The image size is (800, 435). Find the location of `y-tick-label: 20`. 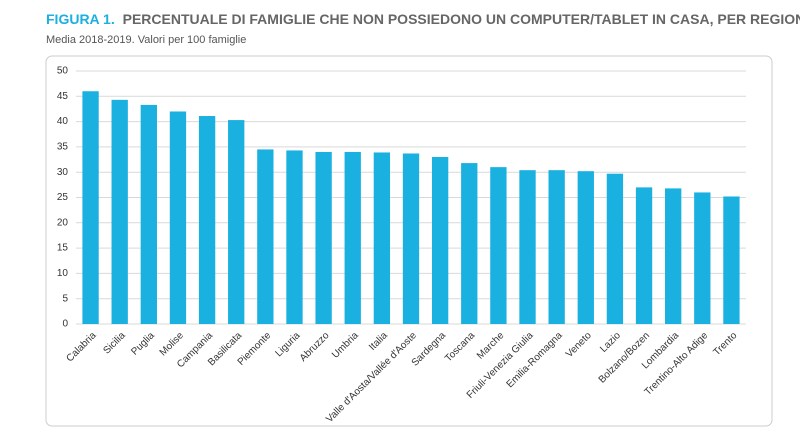

y-tick-label: 20 is located at coordinates (63, 222).